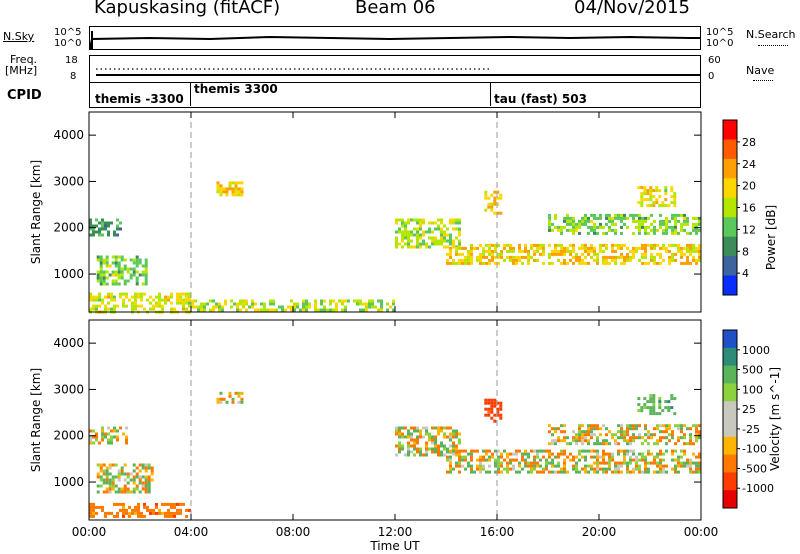  I want to click on noise-panel, so click(395, 38).